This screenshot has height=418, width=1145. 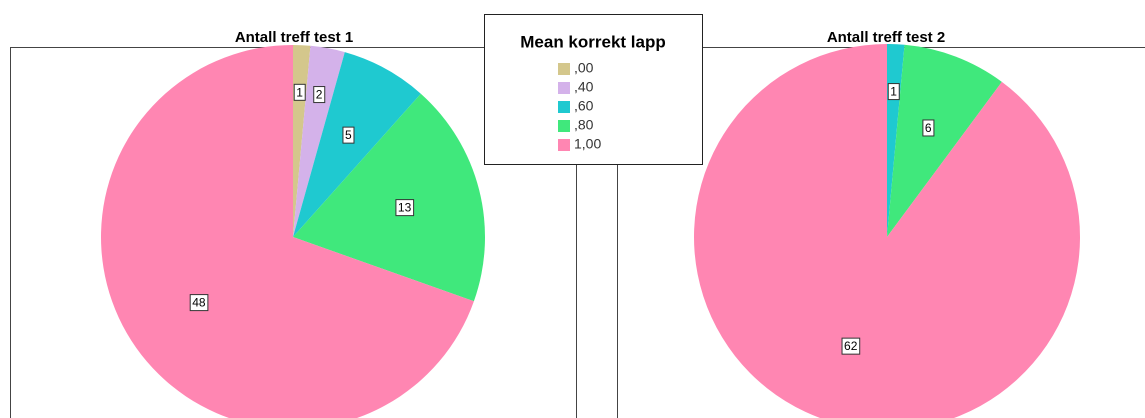 I want to click on legend-label: ,60, so click(x=584, y=106).